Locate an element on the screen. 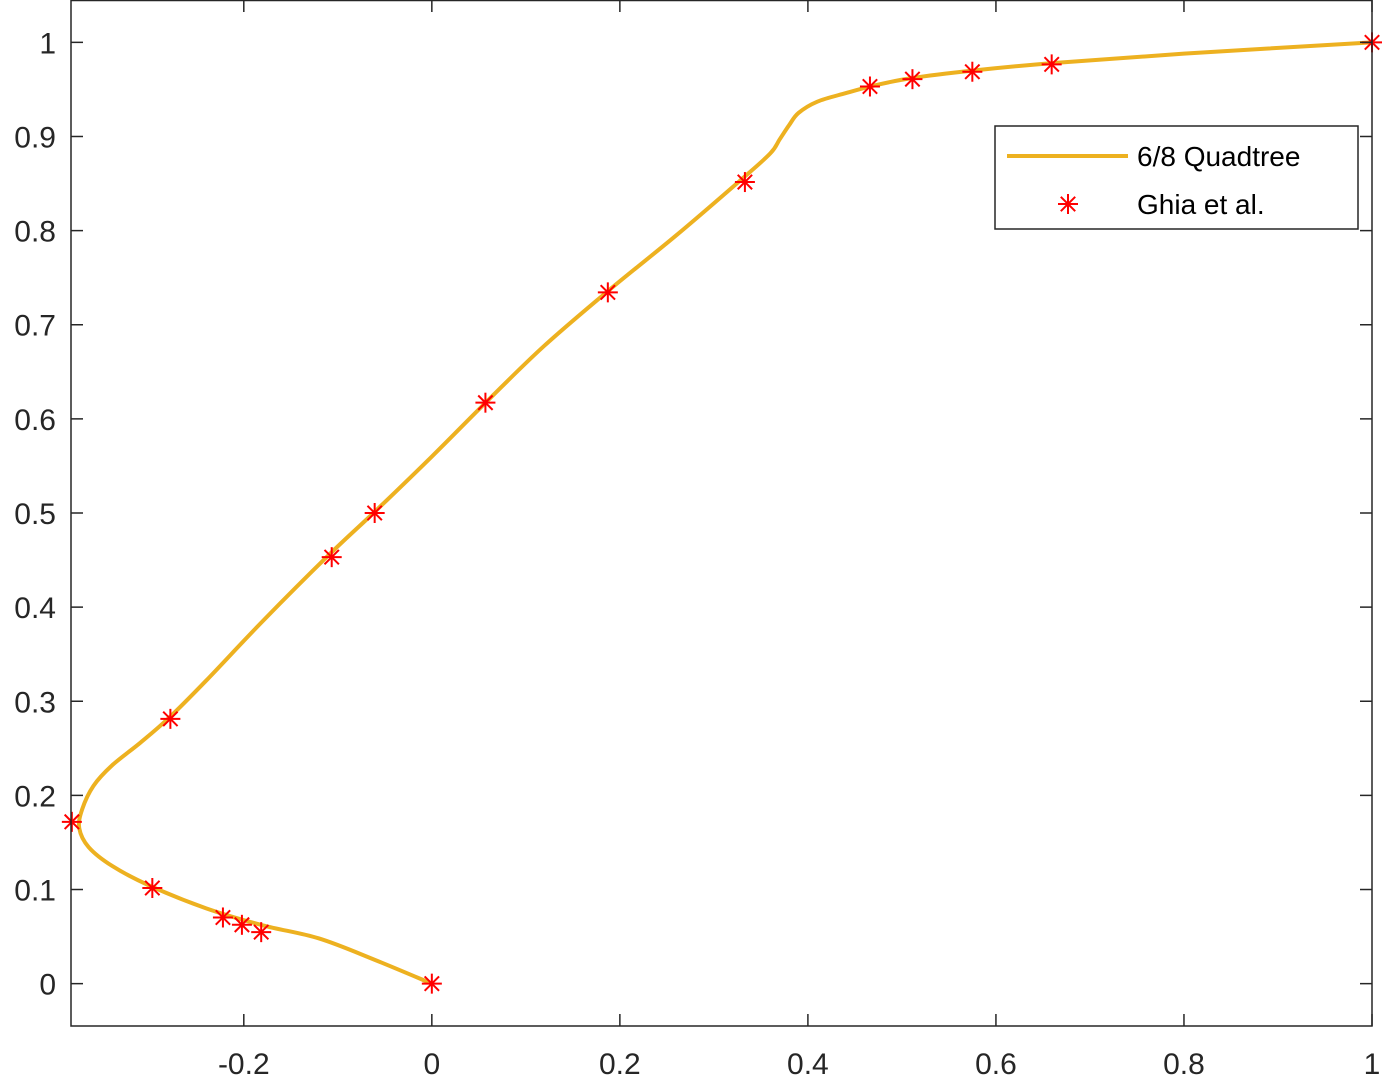  legend-label-ghia: Ghia et al. is located at coordinates (1201, 204).